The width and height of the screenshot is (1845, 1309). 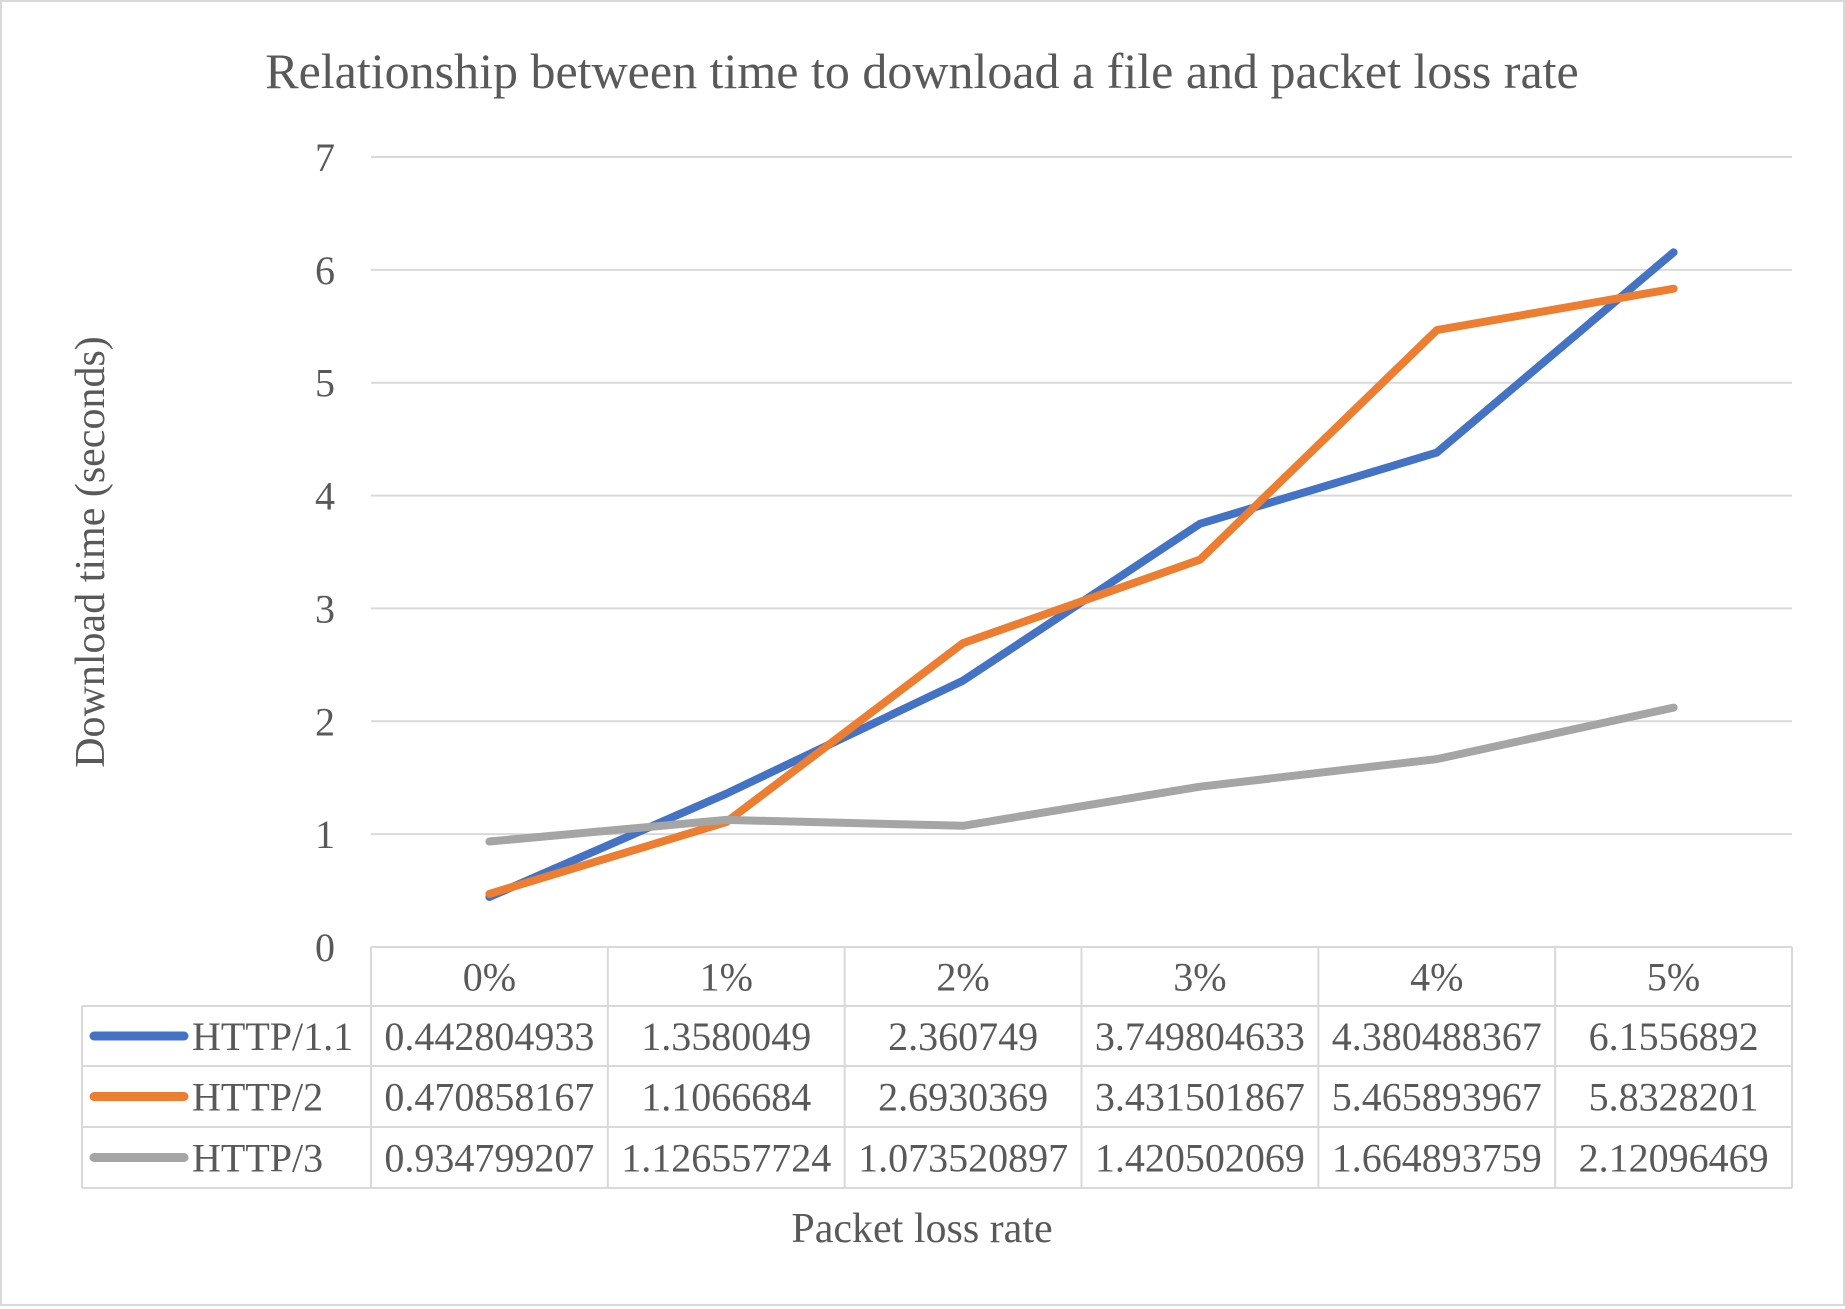 What do you see at coordinates (962, 977) in the screenshot?
I see `x-tick-label: 2%` at bounding box center [962, 977].